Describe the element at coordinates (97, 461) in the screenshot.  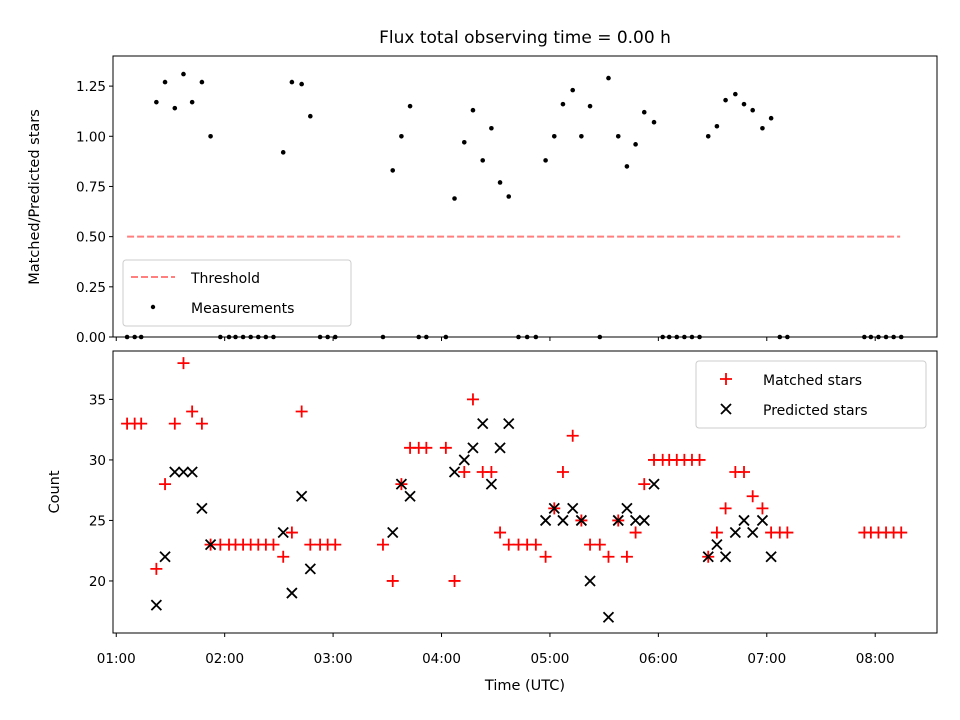
I see `bottom-y-tick-label: 30` at that location.